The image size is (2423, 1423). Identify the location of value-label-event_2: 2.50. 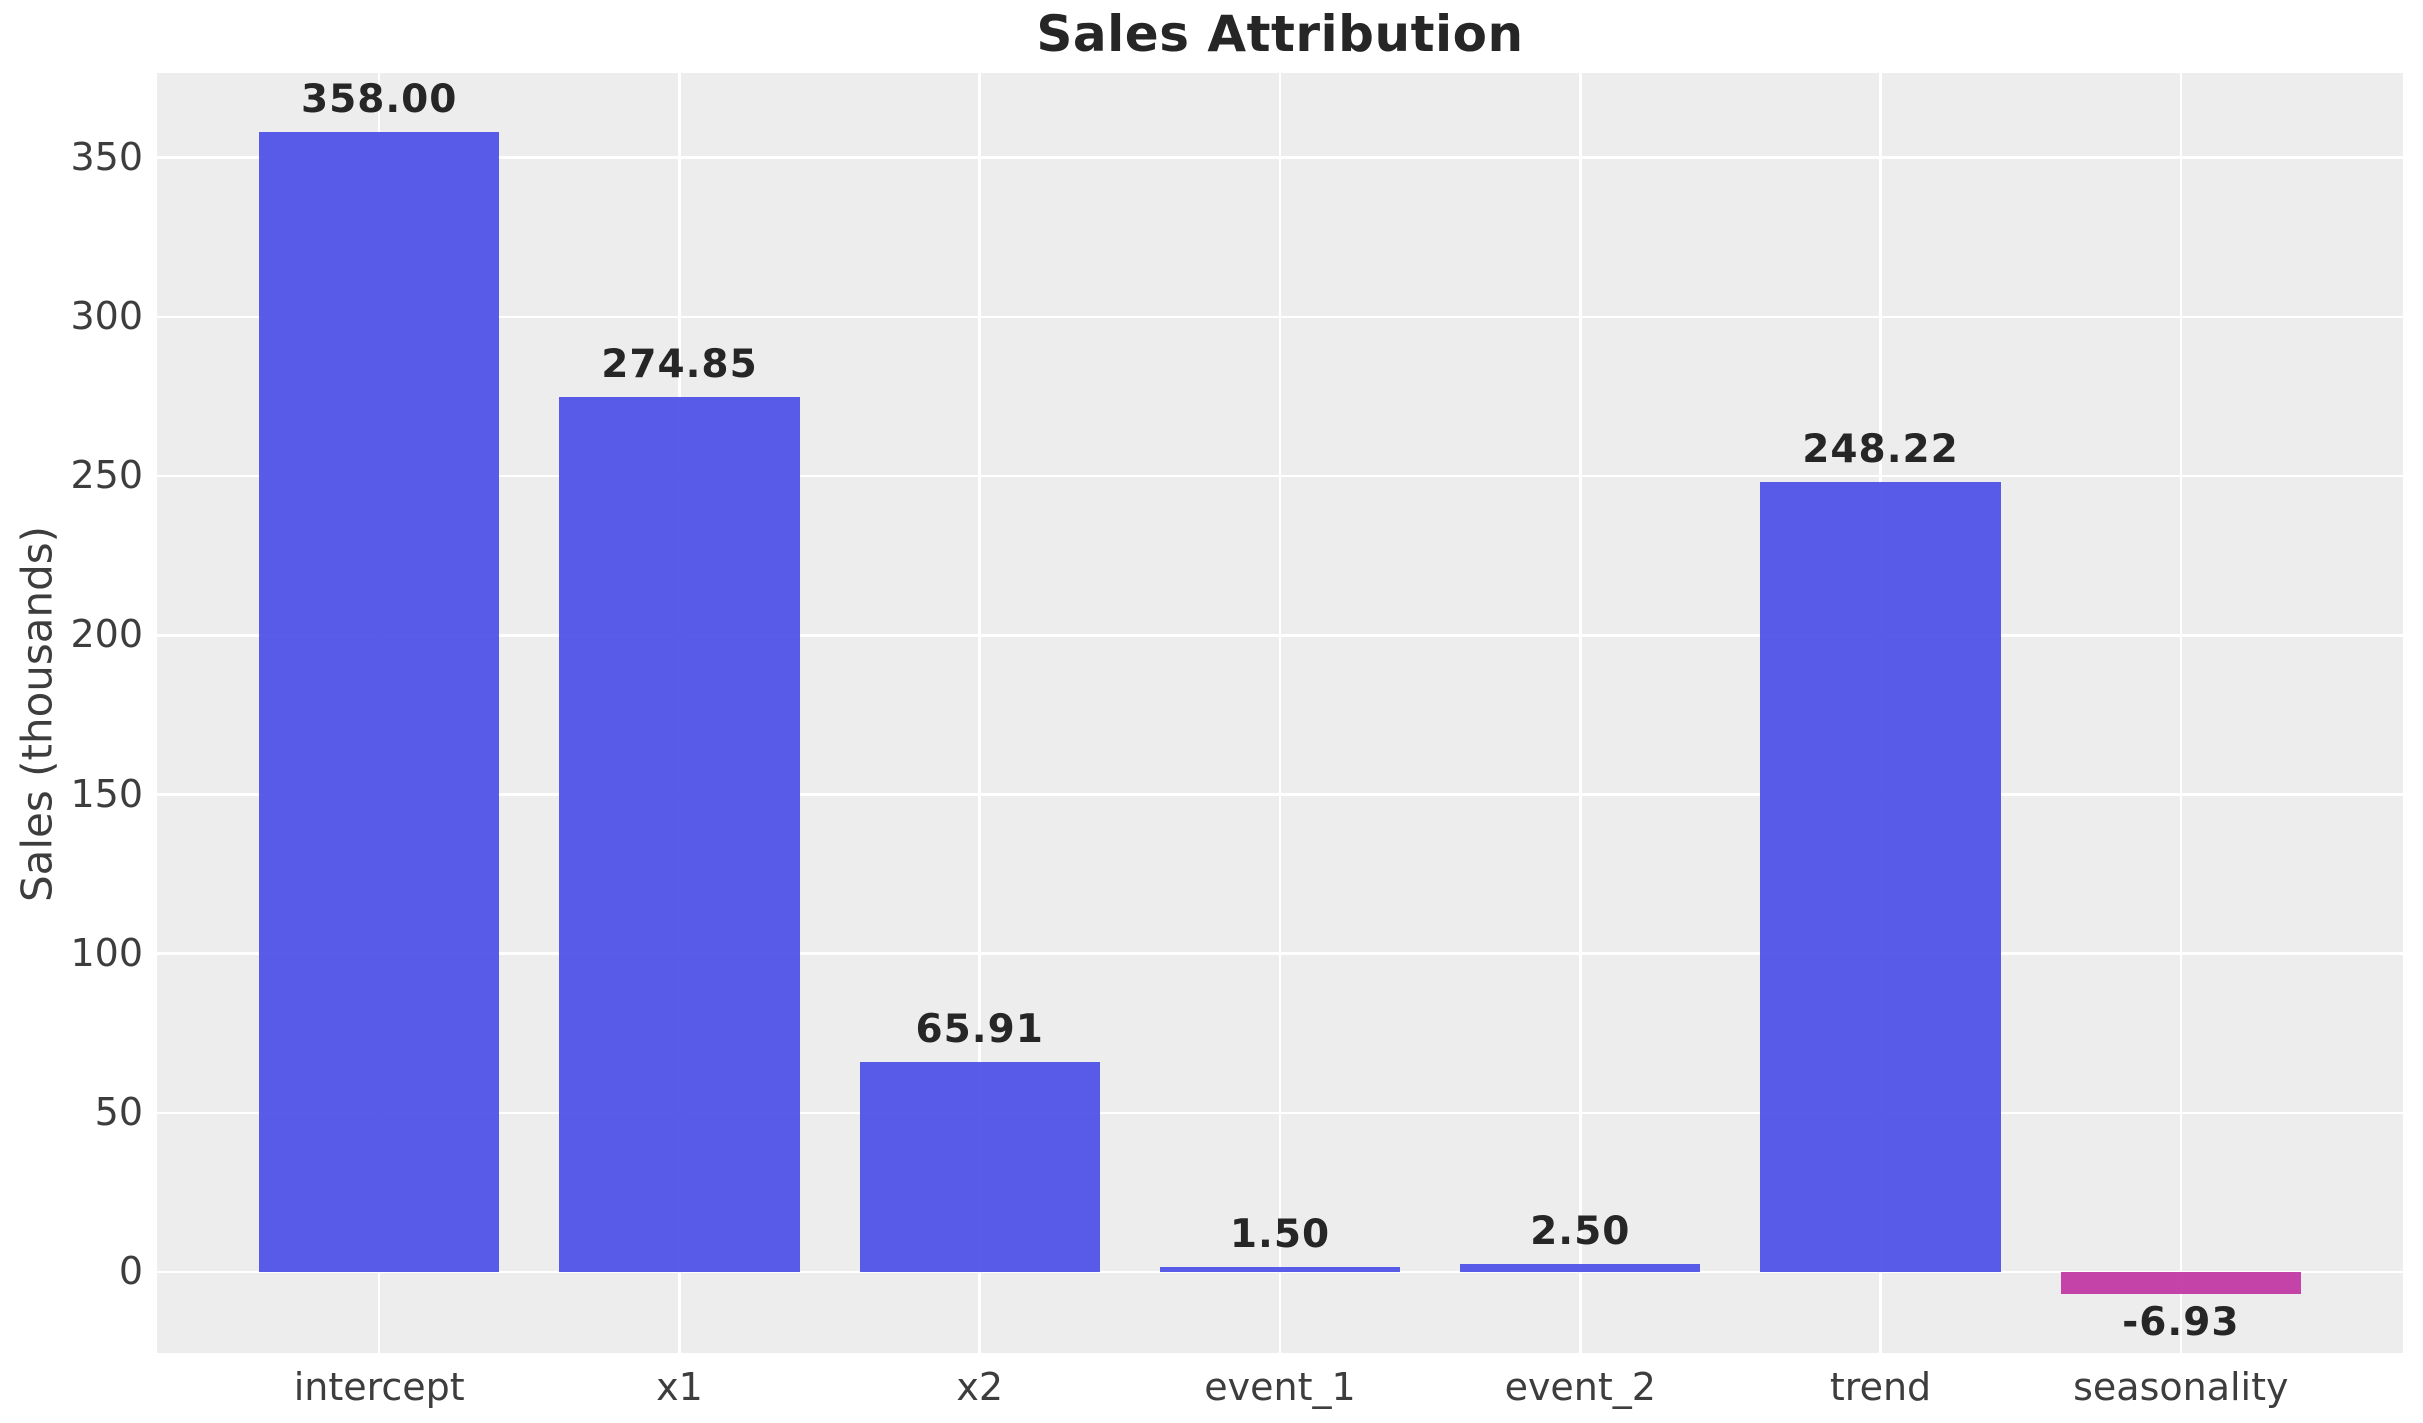
(1580, 1232).